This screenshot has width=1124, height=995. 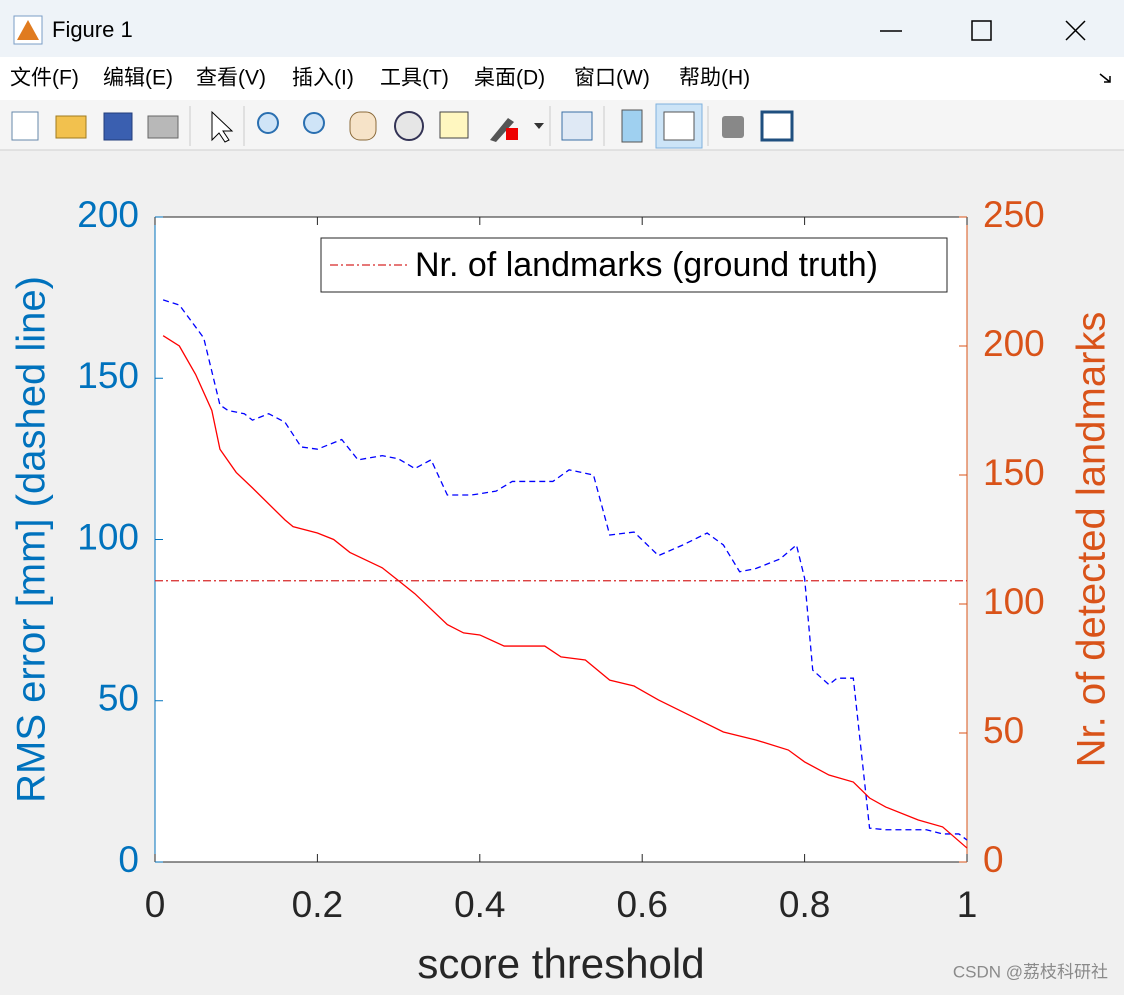 I want to click on colorbar-icon, so click(x=632, y=126).